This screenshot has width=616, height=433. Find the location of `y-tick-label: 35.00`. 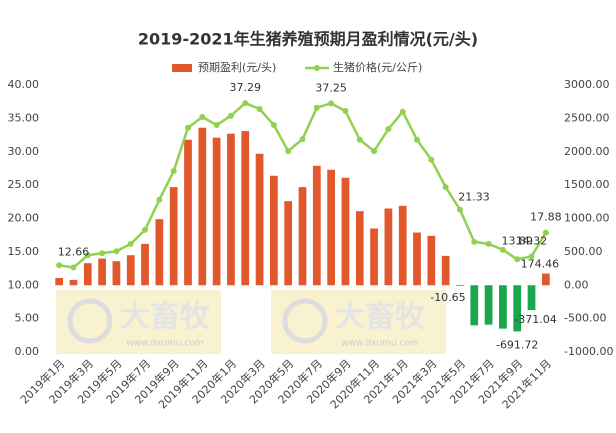

y-tick-label: 35.00 is located at coordinates (24, 117).